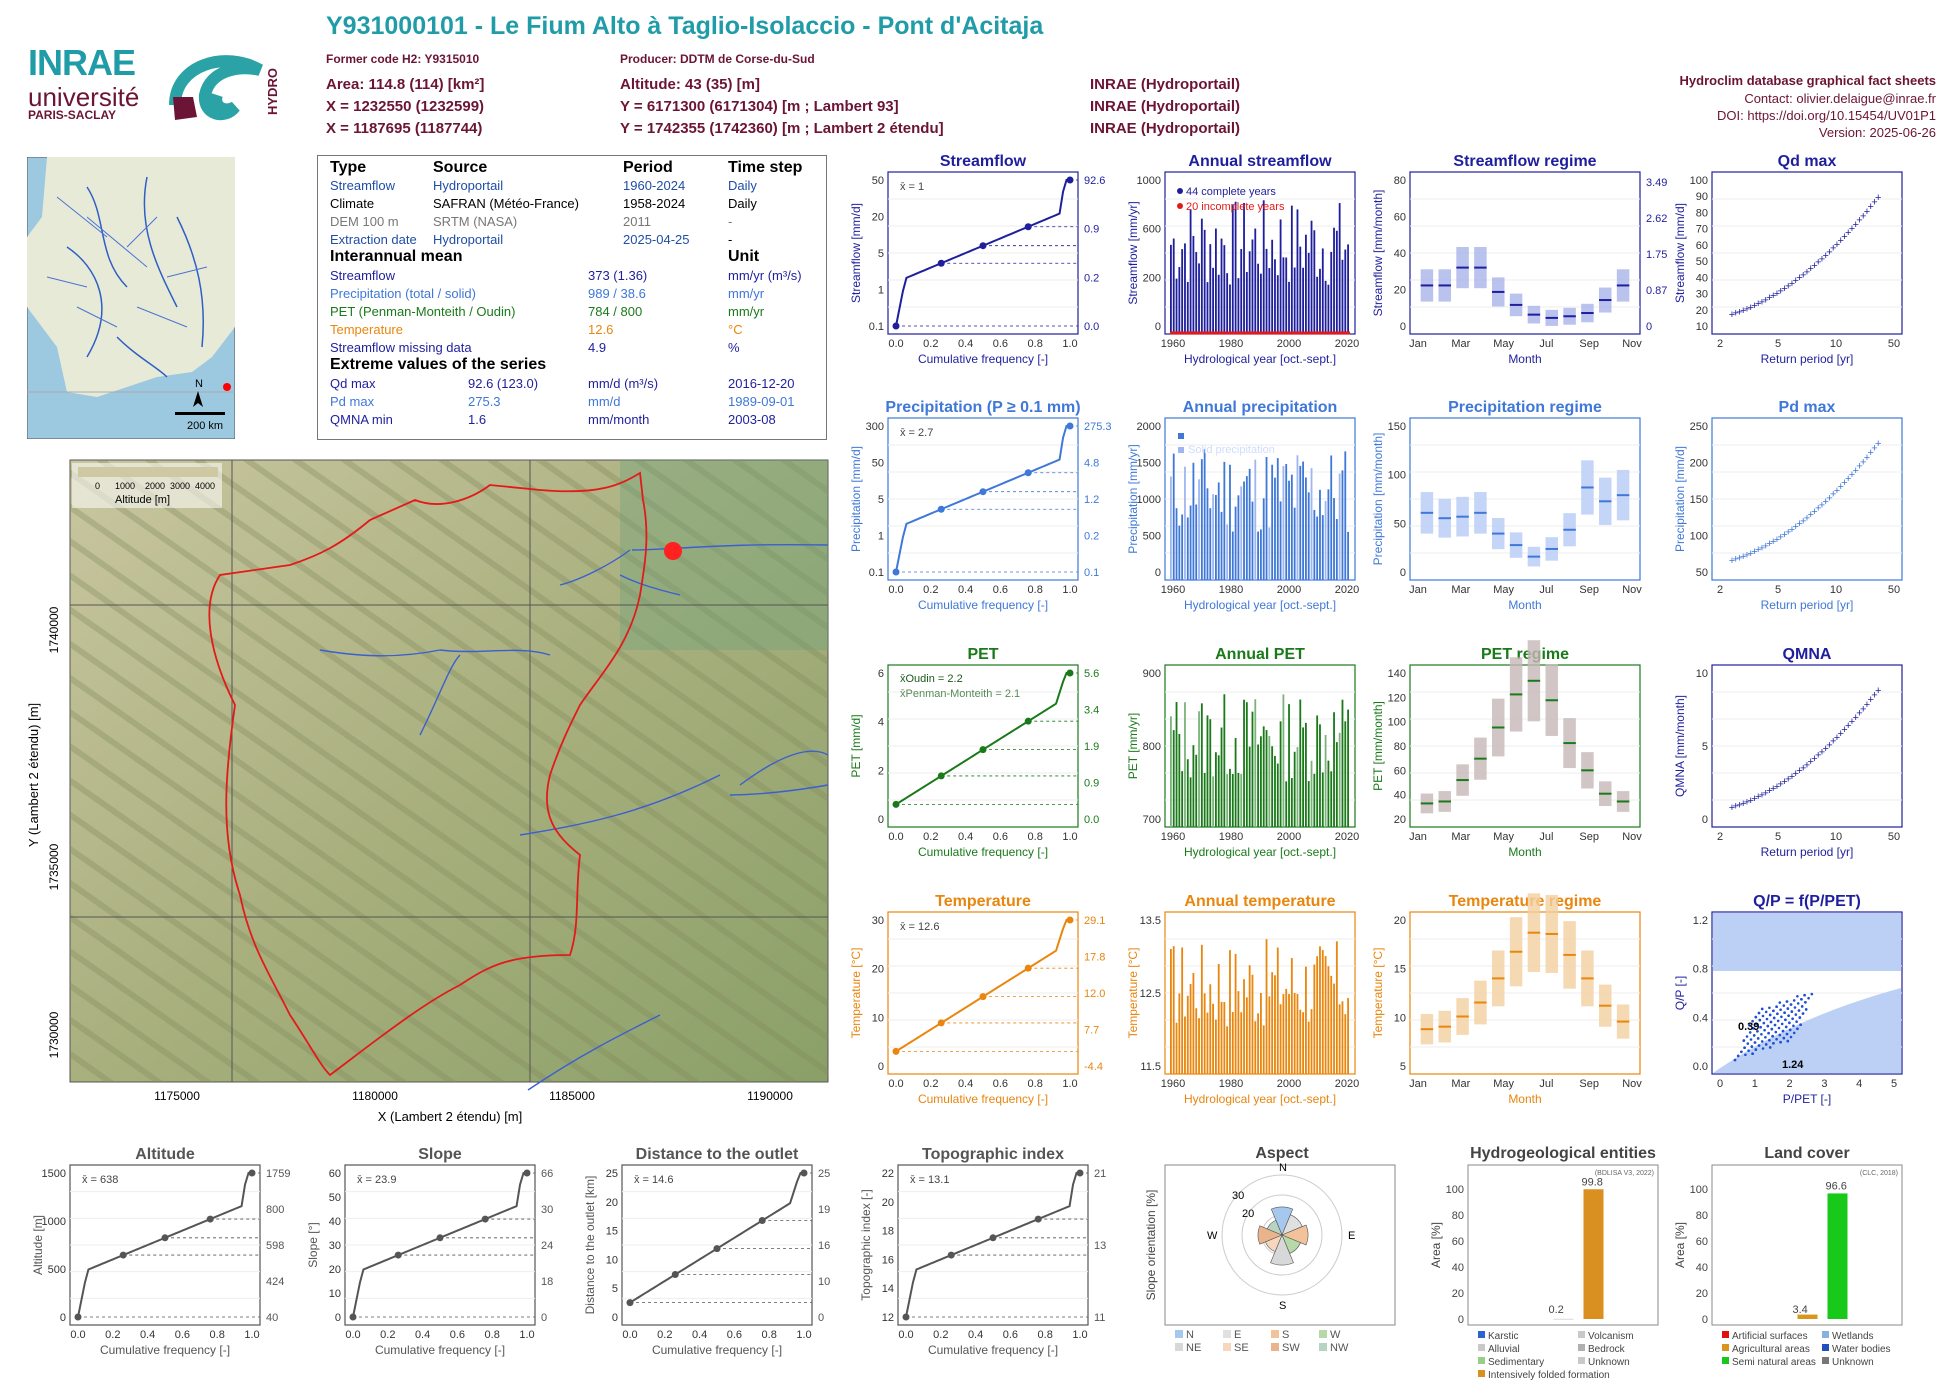 This screenshot has width=1960, height=1386. Describe the element at coordinates (1699, 1190) in the screenshot. I see `landcover-ytick-5: 100` at that location.